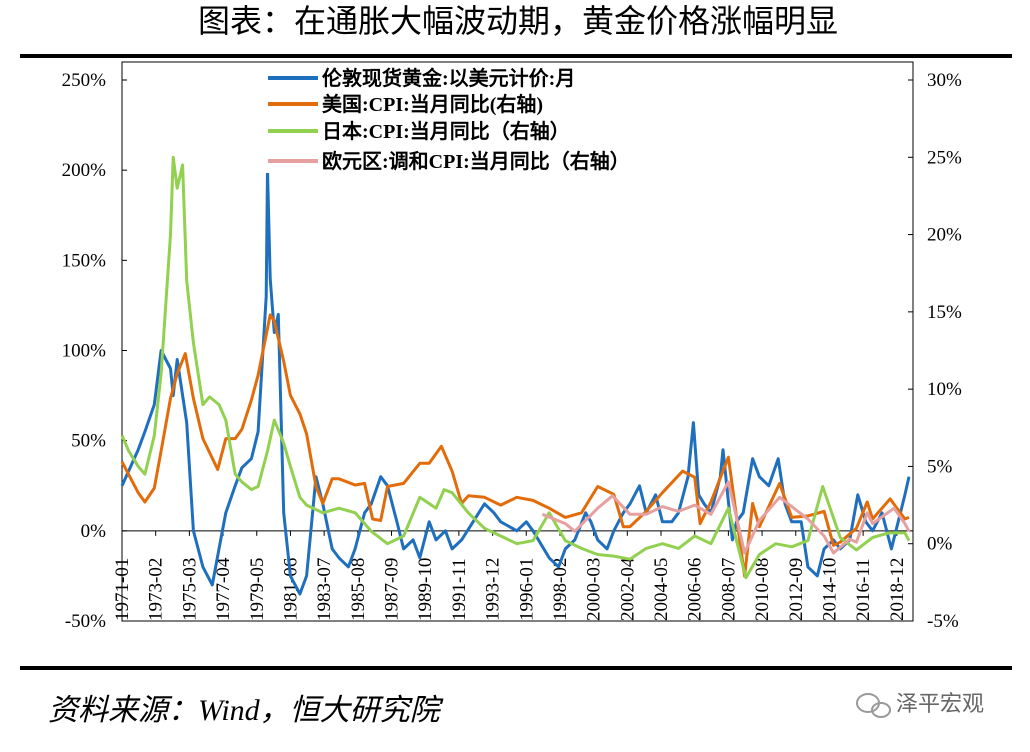  Describe the element at coordinates (762, 589) in the screenshot. I see `x-tick-label: 2010-08` at that location.